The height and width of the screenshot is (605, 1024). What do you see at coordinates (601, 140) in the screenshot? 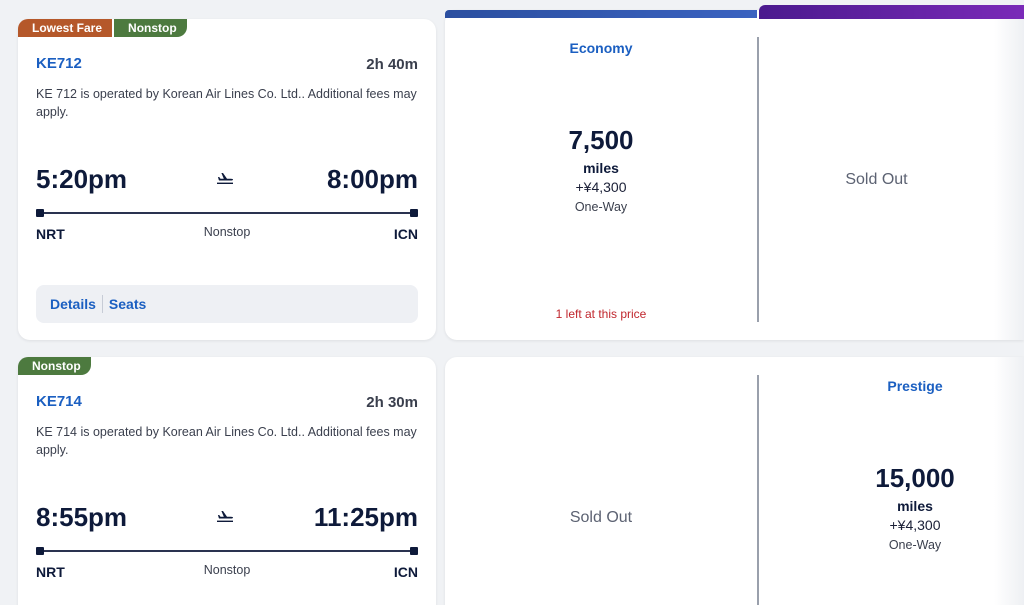
I see `miles-amount: 7,500` at bounding box center [601, 140].